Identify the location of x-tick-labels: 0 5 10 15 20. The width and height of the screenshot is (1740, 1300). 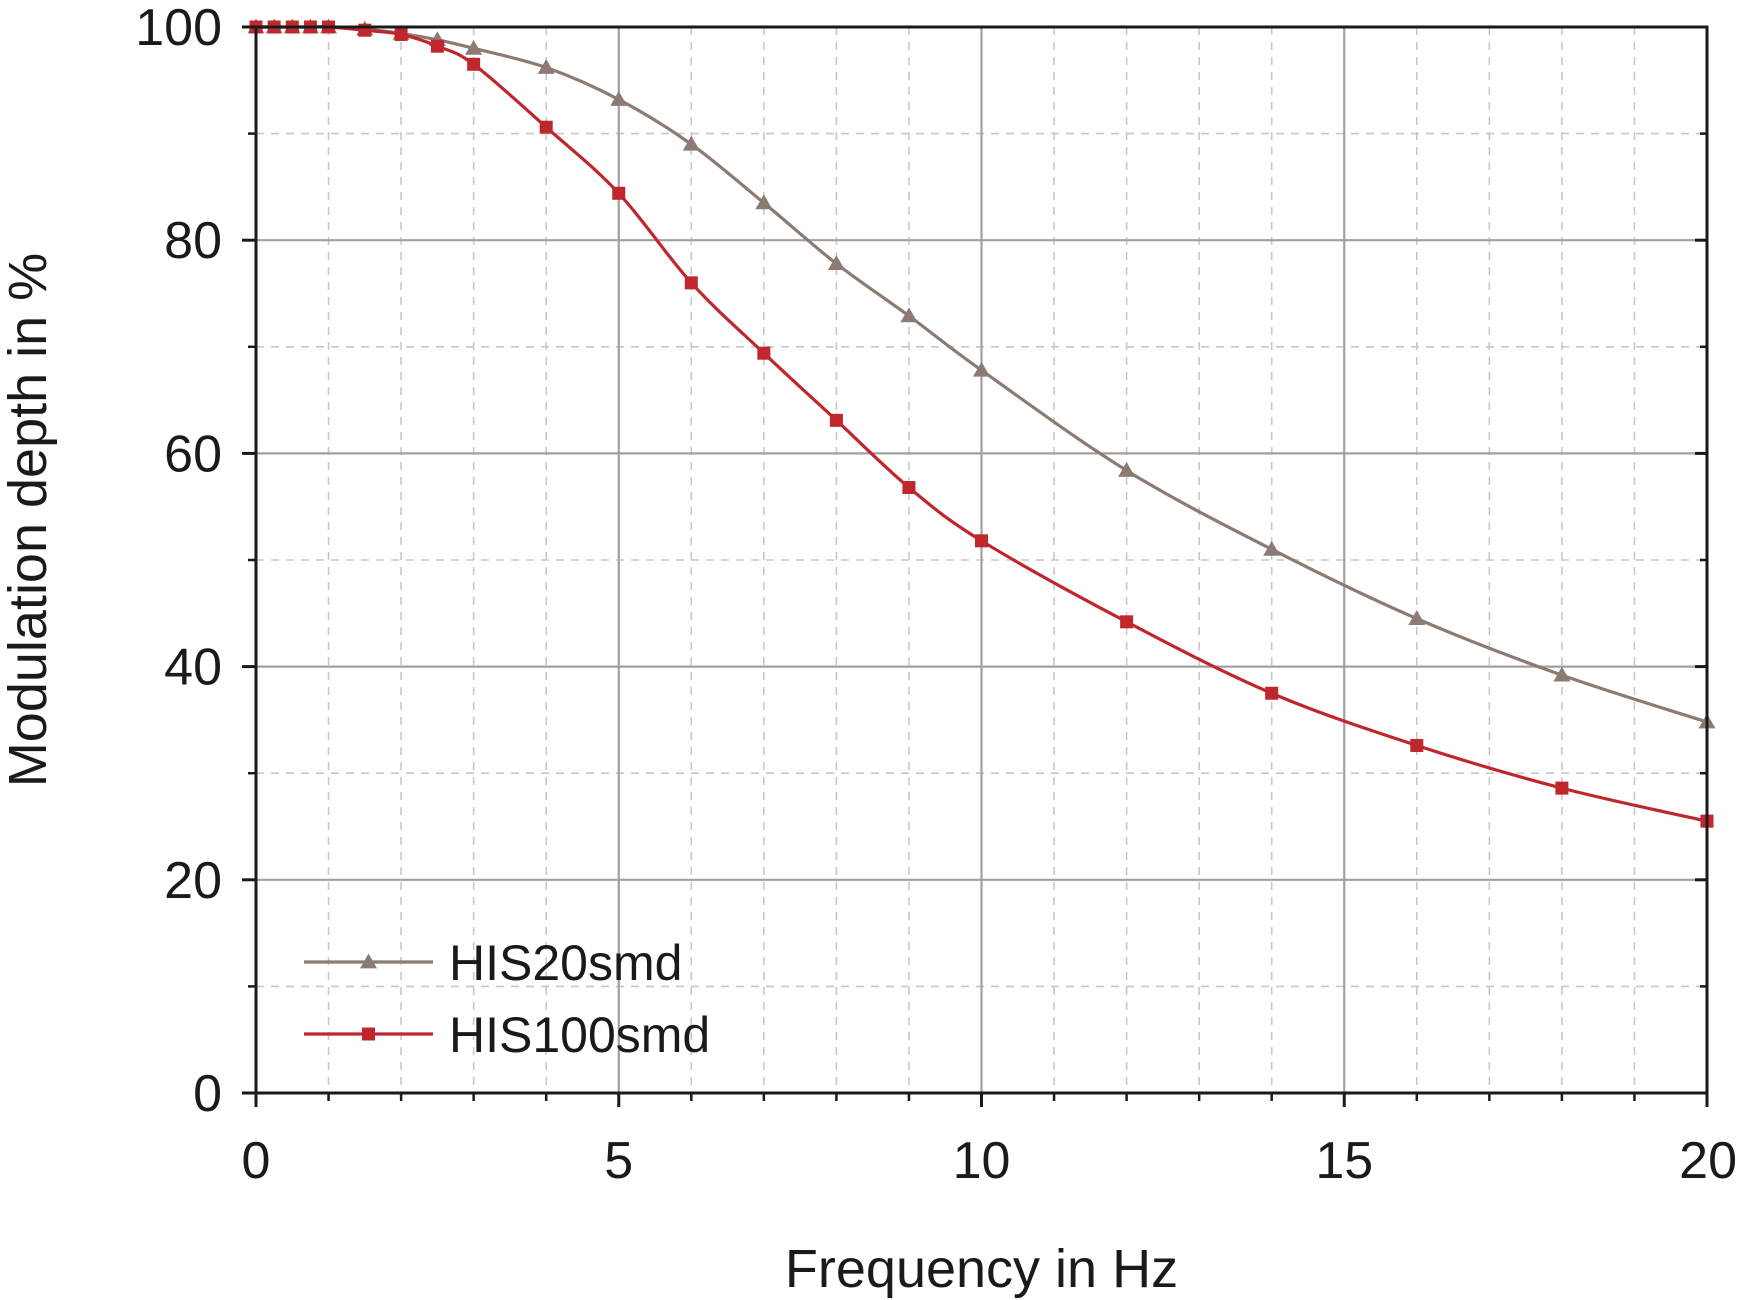
(989, 1161).